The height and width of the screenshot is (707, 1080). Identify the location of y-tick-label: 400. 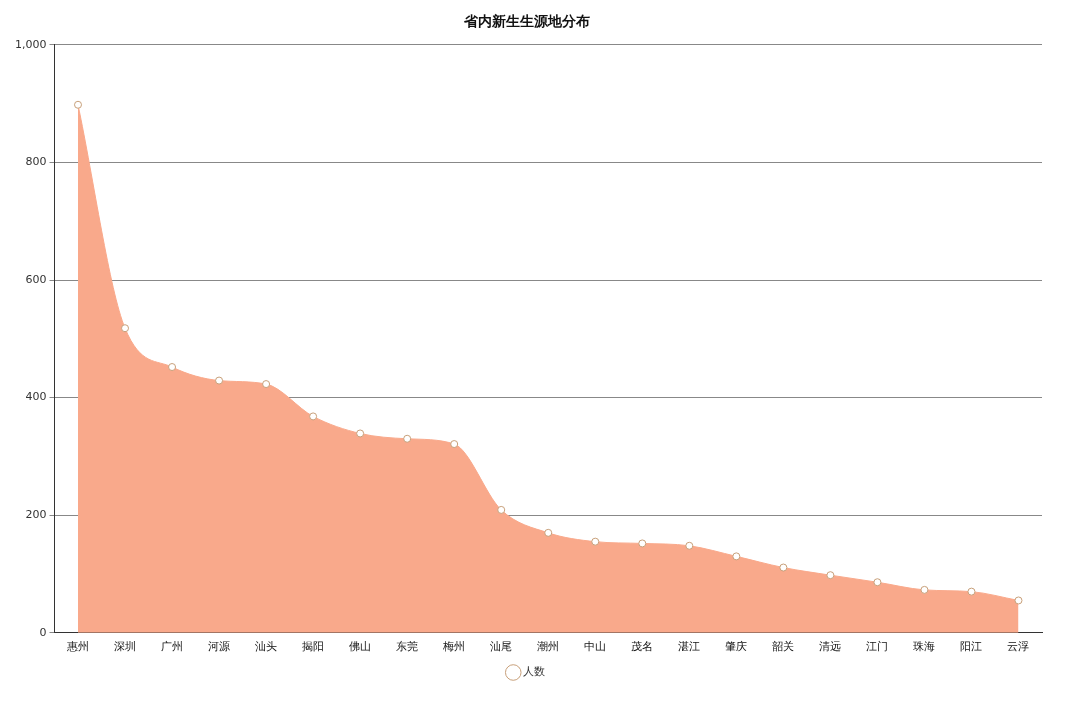
(36, 397).